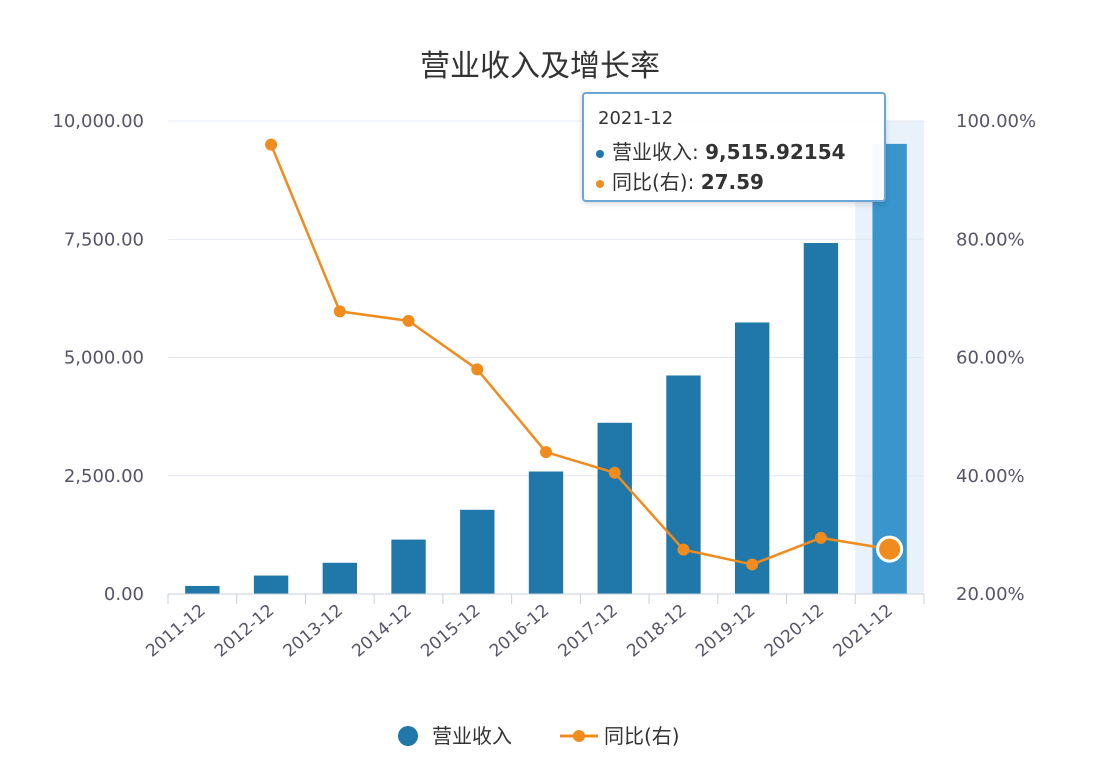 The width and height of the screenshot is (1100, 782). I want to click on tooltip-revenue-value: 9,515.92154, so click(775, 152).